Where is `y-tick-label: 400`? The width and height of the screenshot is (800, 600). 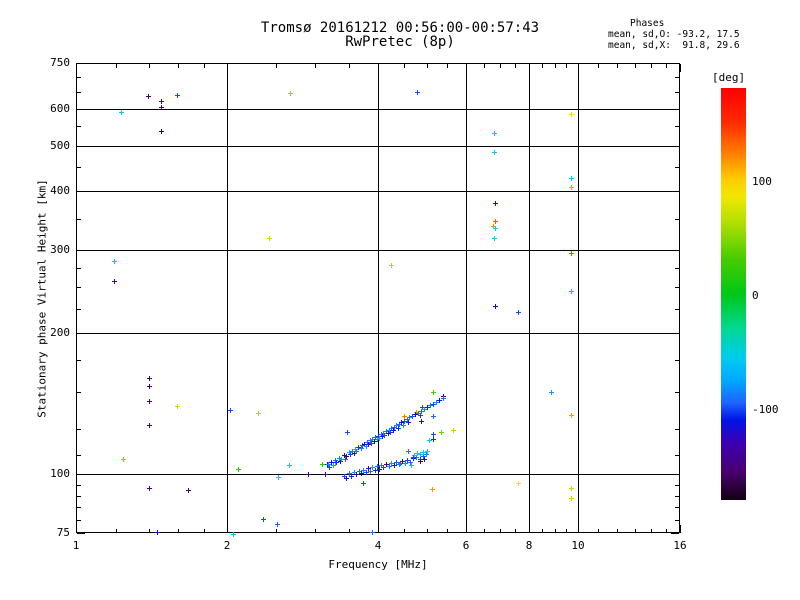
y-tick-label: 400 is located at coordinates (60, 190).